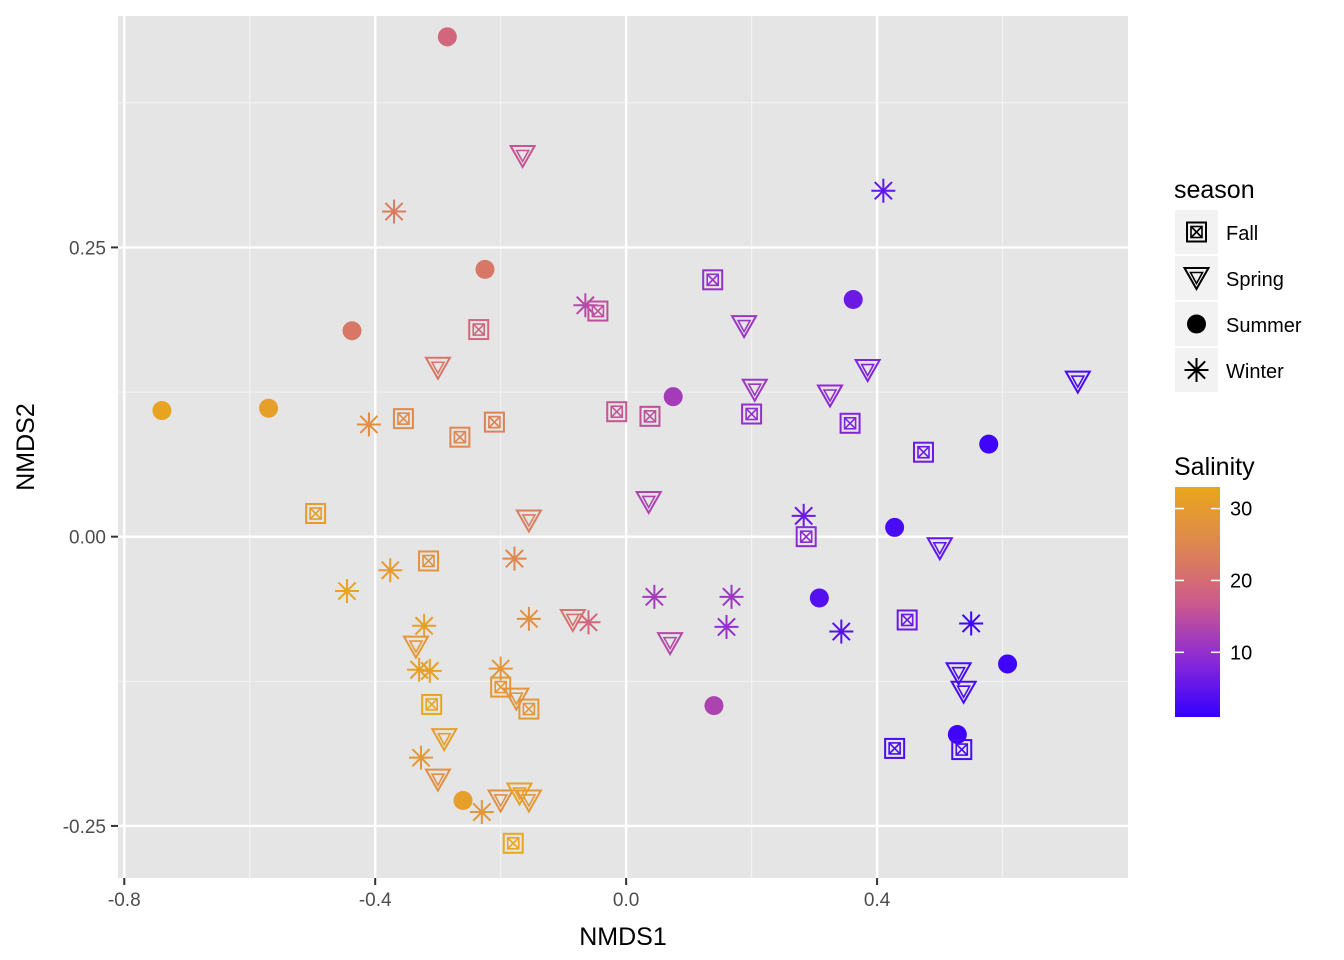  I want to click on legend-key-circle-icon, so click(1196, 324).